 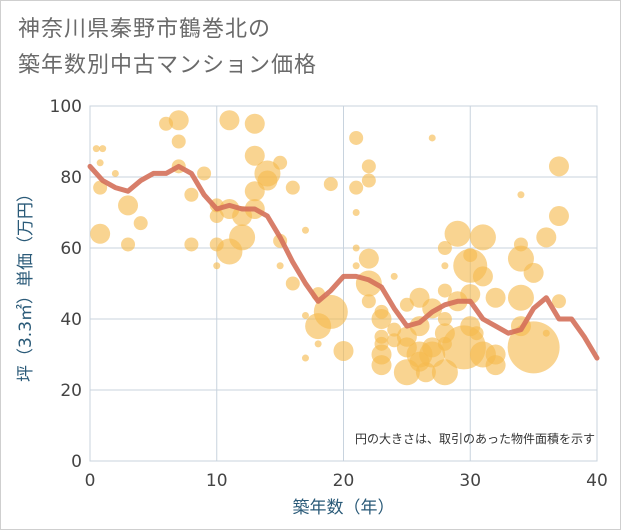 What do you see at coordinates (470, 481) in the screenshot?
I see `x-tick-label: 30` at bounding box center [470, 481].